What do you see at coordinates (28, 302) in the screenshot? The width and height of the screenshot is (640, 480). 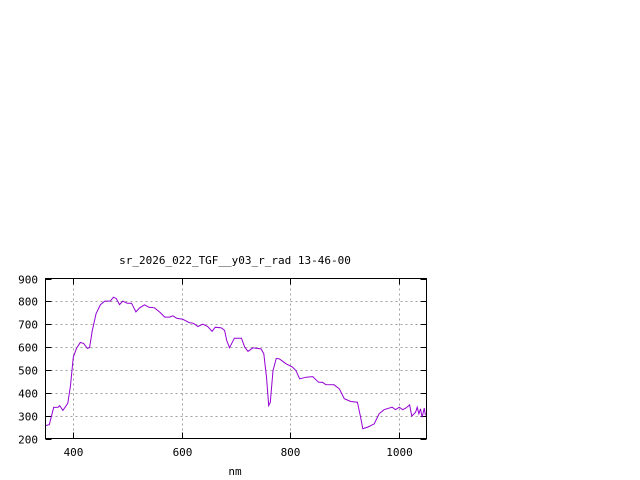 I see `y-tick-label: 800` at bounding box center [28, 302].